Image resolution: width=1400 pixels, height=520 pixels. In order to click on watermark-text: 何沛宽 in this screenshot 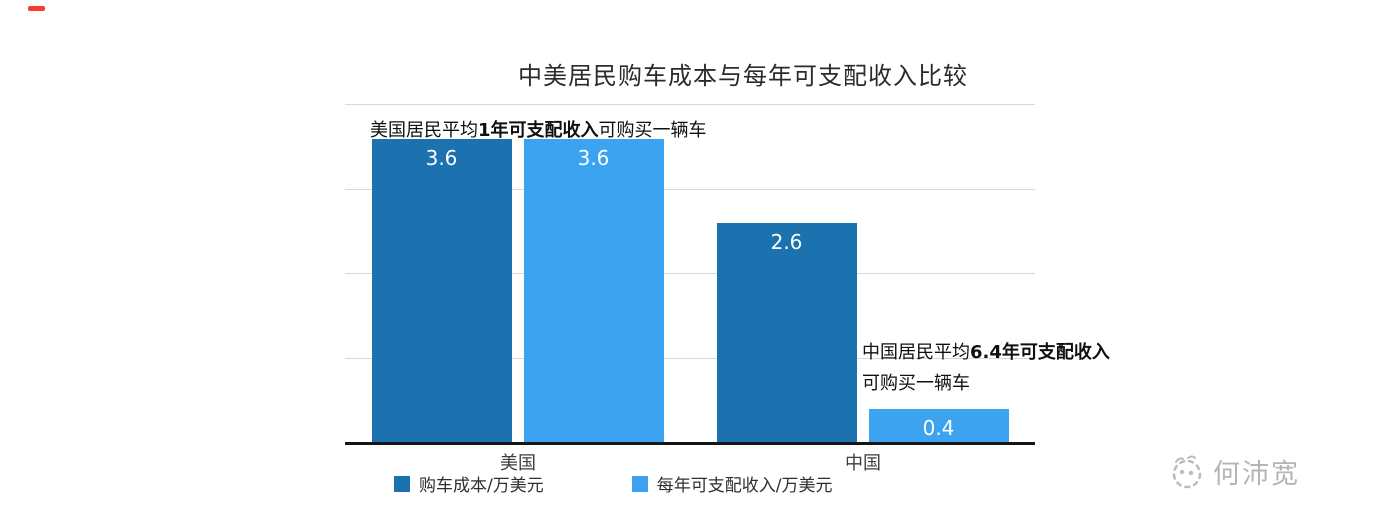, I will do `click(1256, 474)`.